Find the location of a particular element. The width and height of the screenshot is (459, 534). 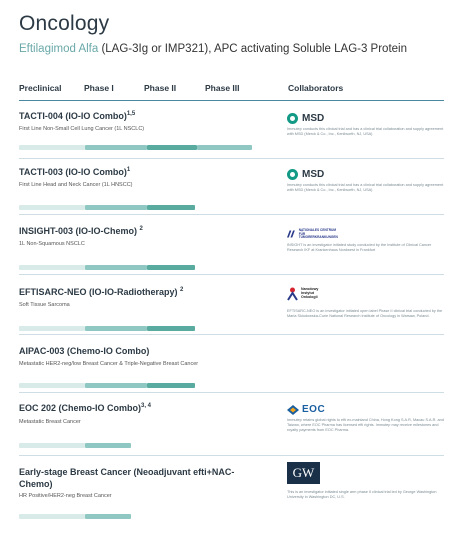

gw-logo: GW is located at coordinates (303, 473).